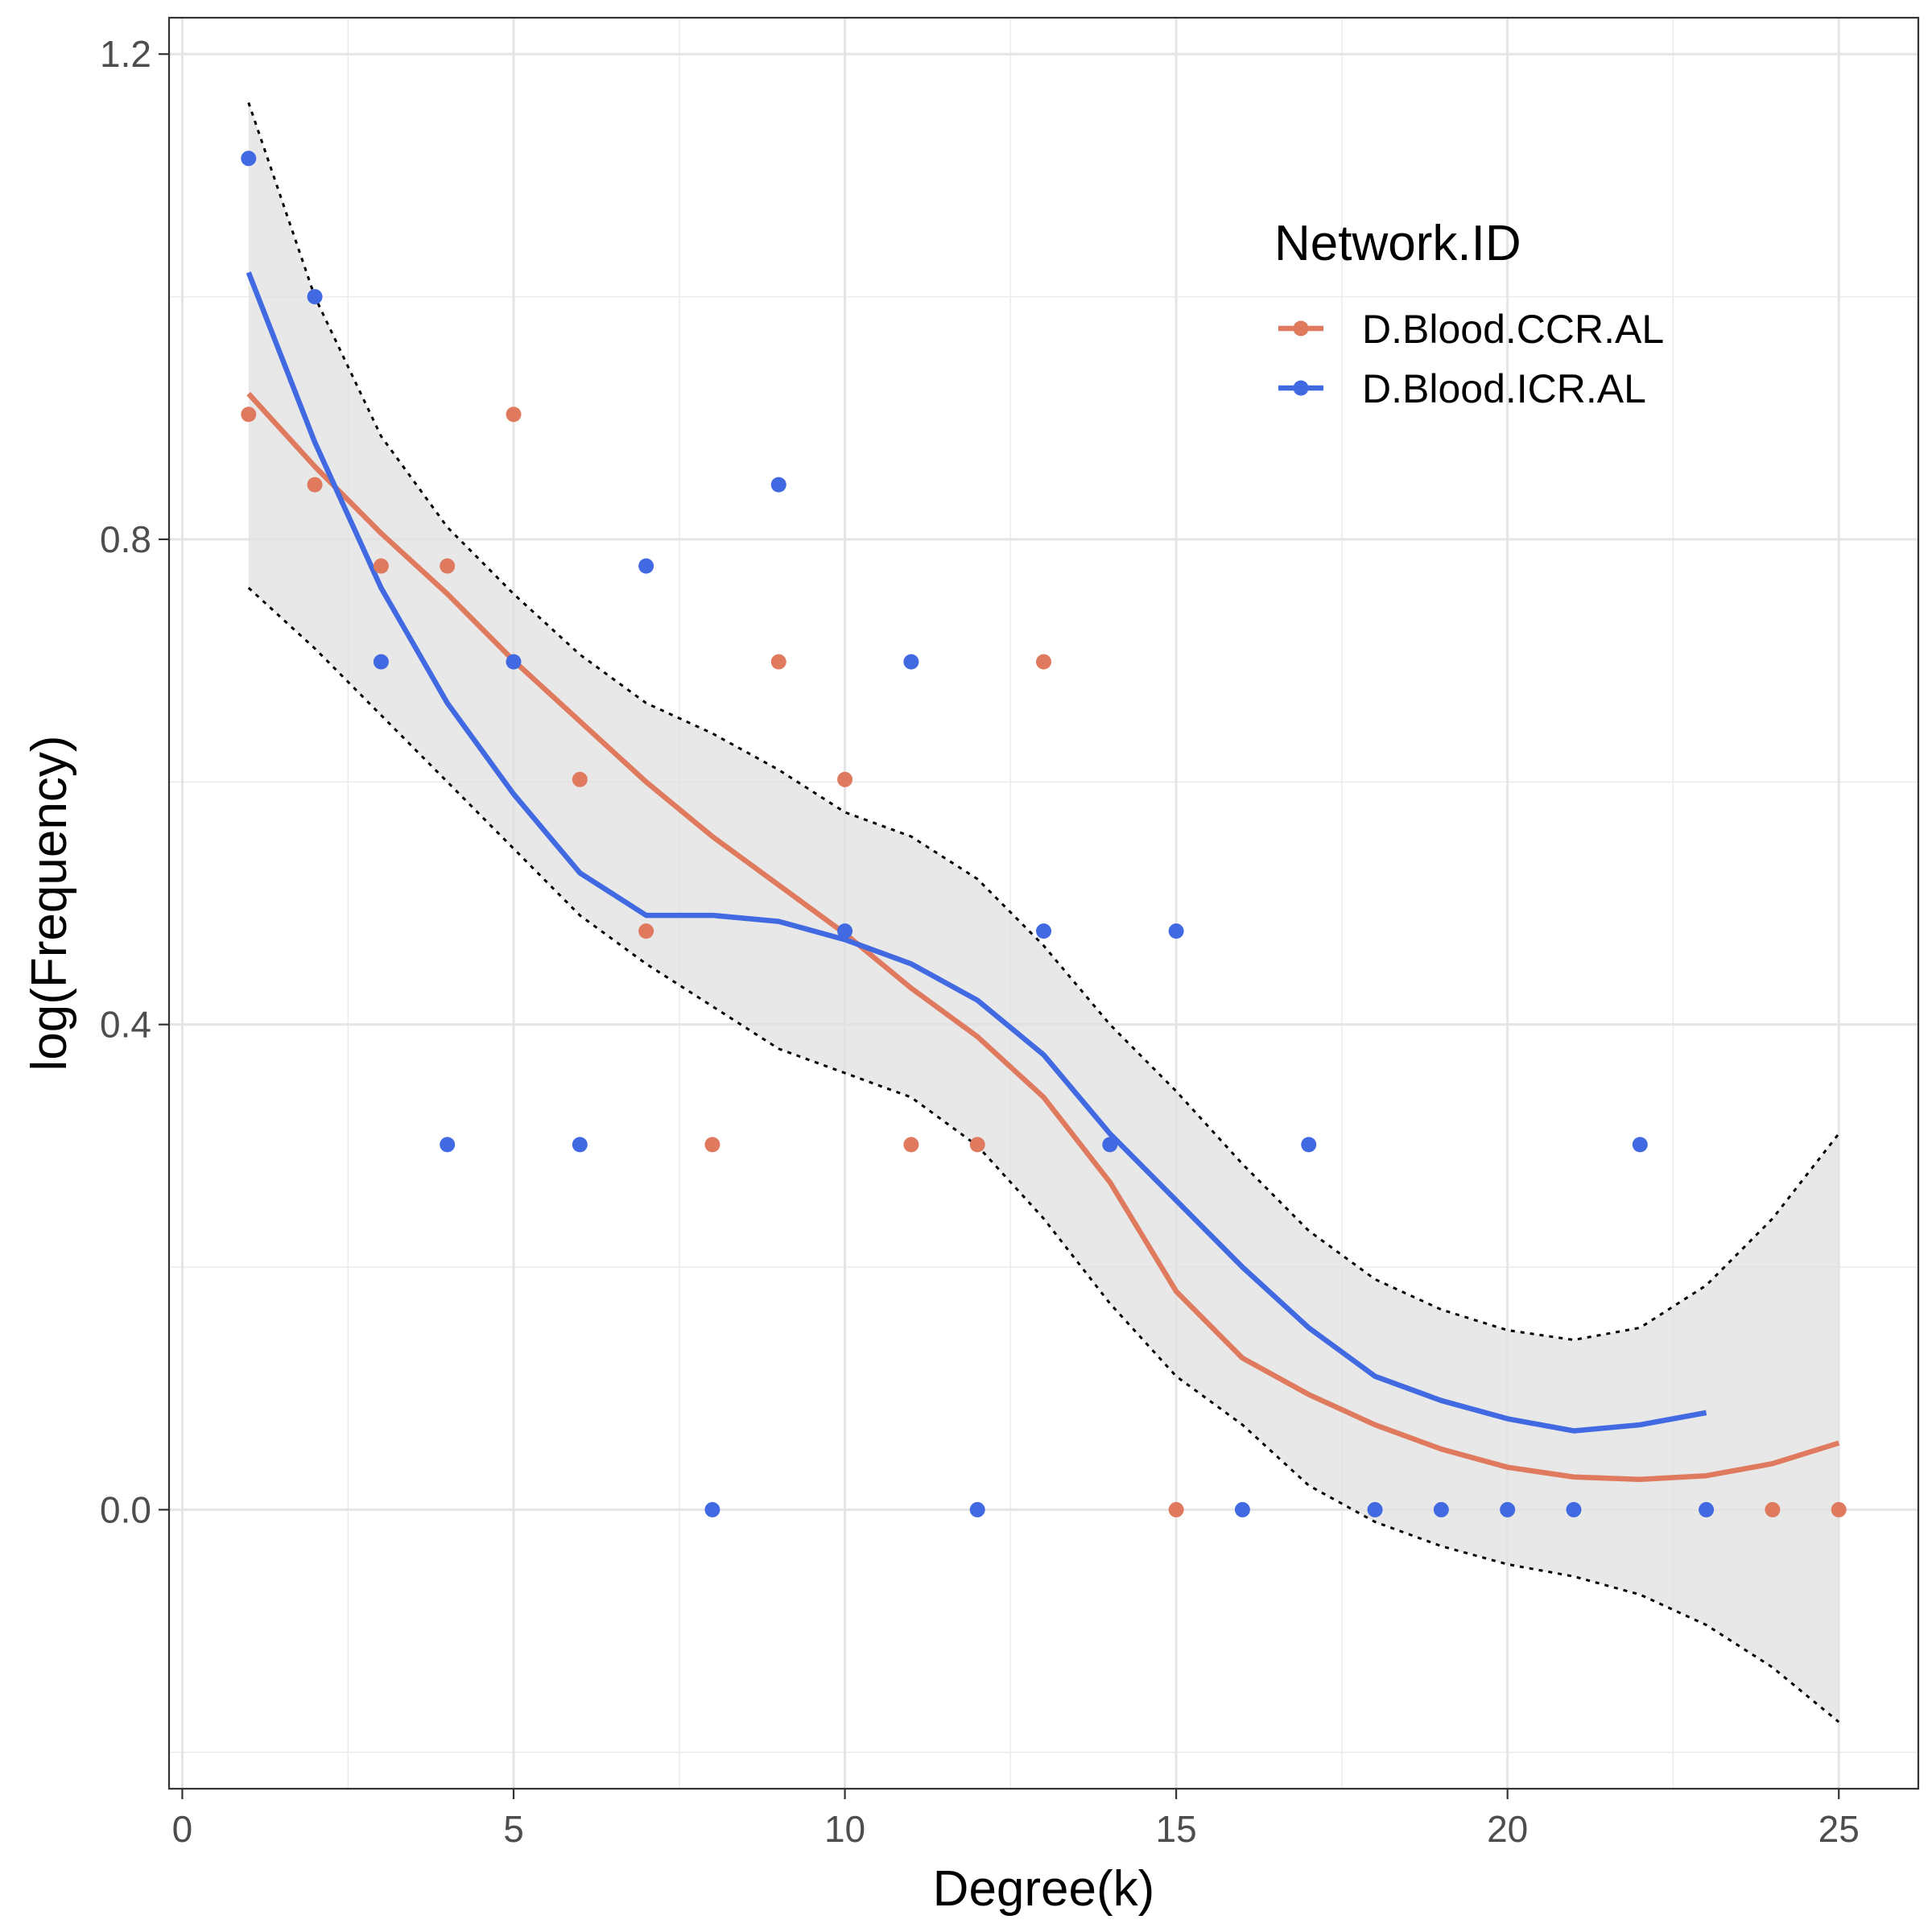 This screenshot has width=1932, height=1932. Describe the element at coordinates (126, 1025) in the screenshot. I see `y-tick-label: 0.4` at that location.